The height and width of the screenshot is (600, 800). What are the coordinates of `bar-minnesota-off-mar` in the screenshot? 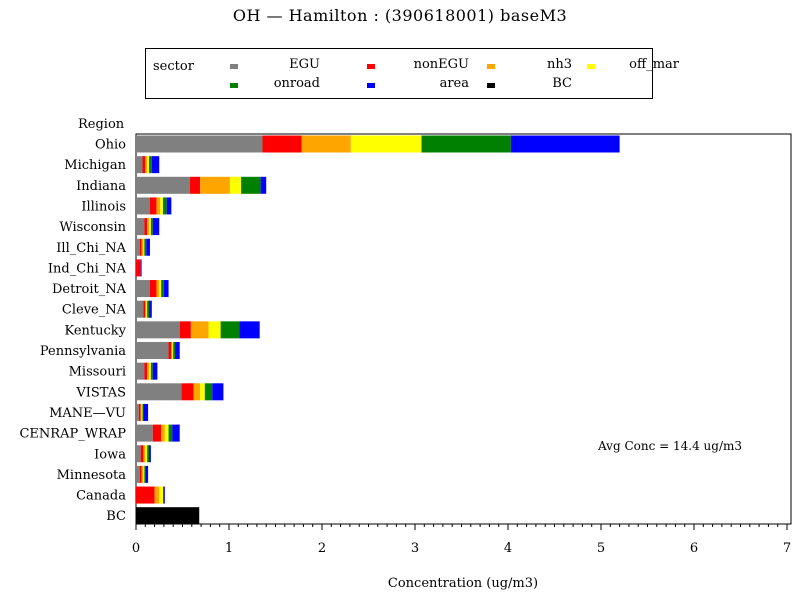 It's located at (144, 474).